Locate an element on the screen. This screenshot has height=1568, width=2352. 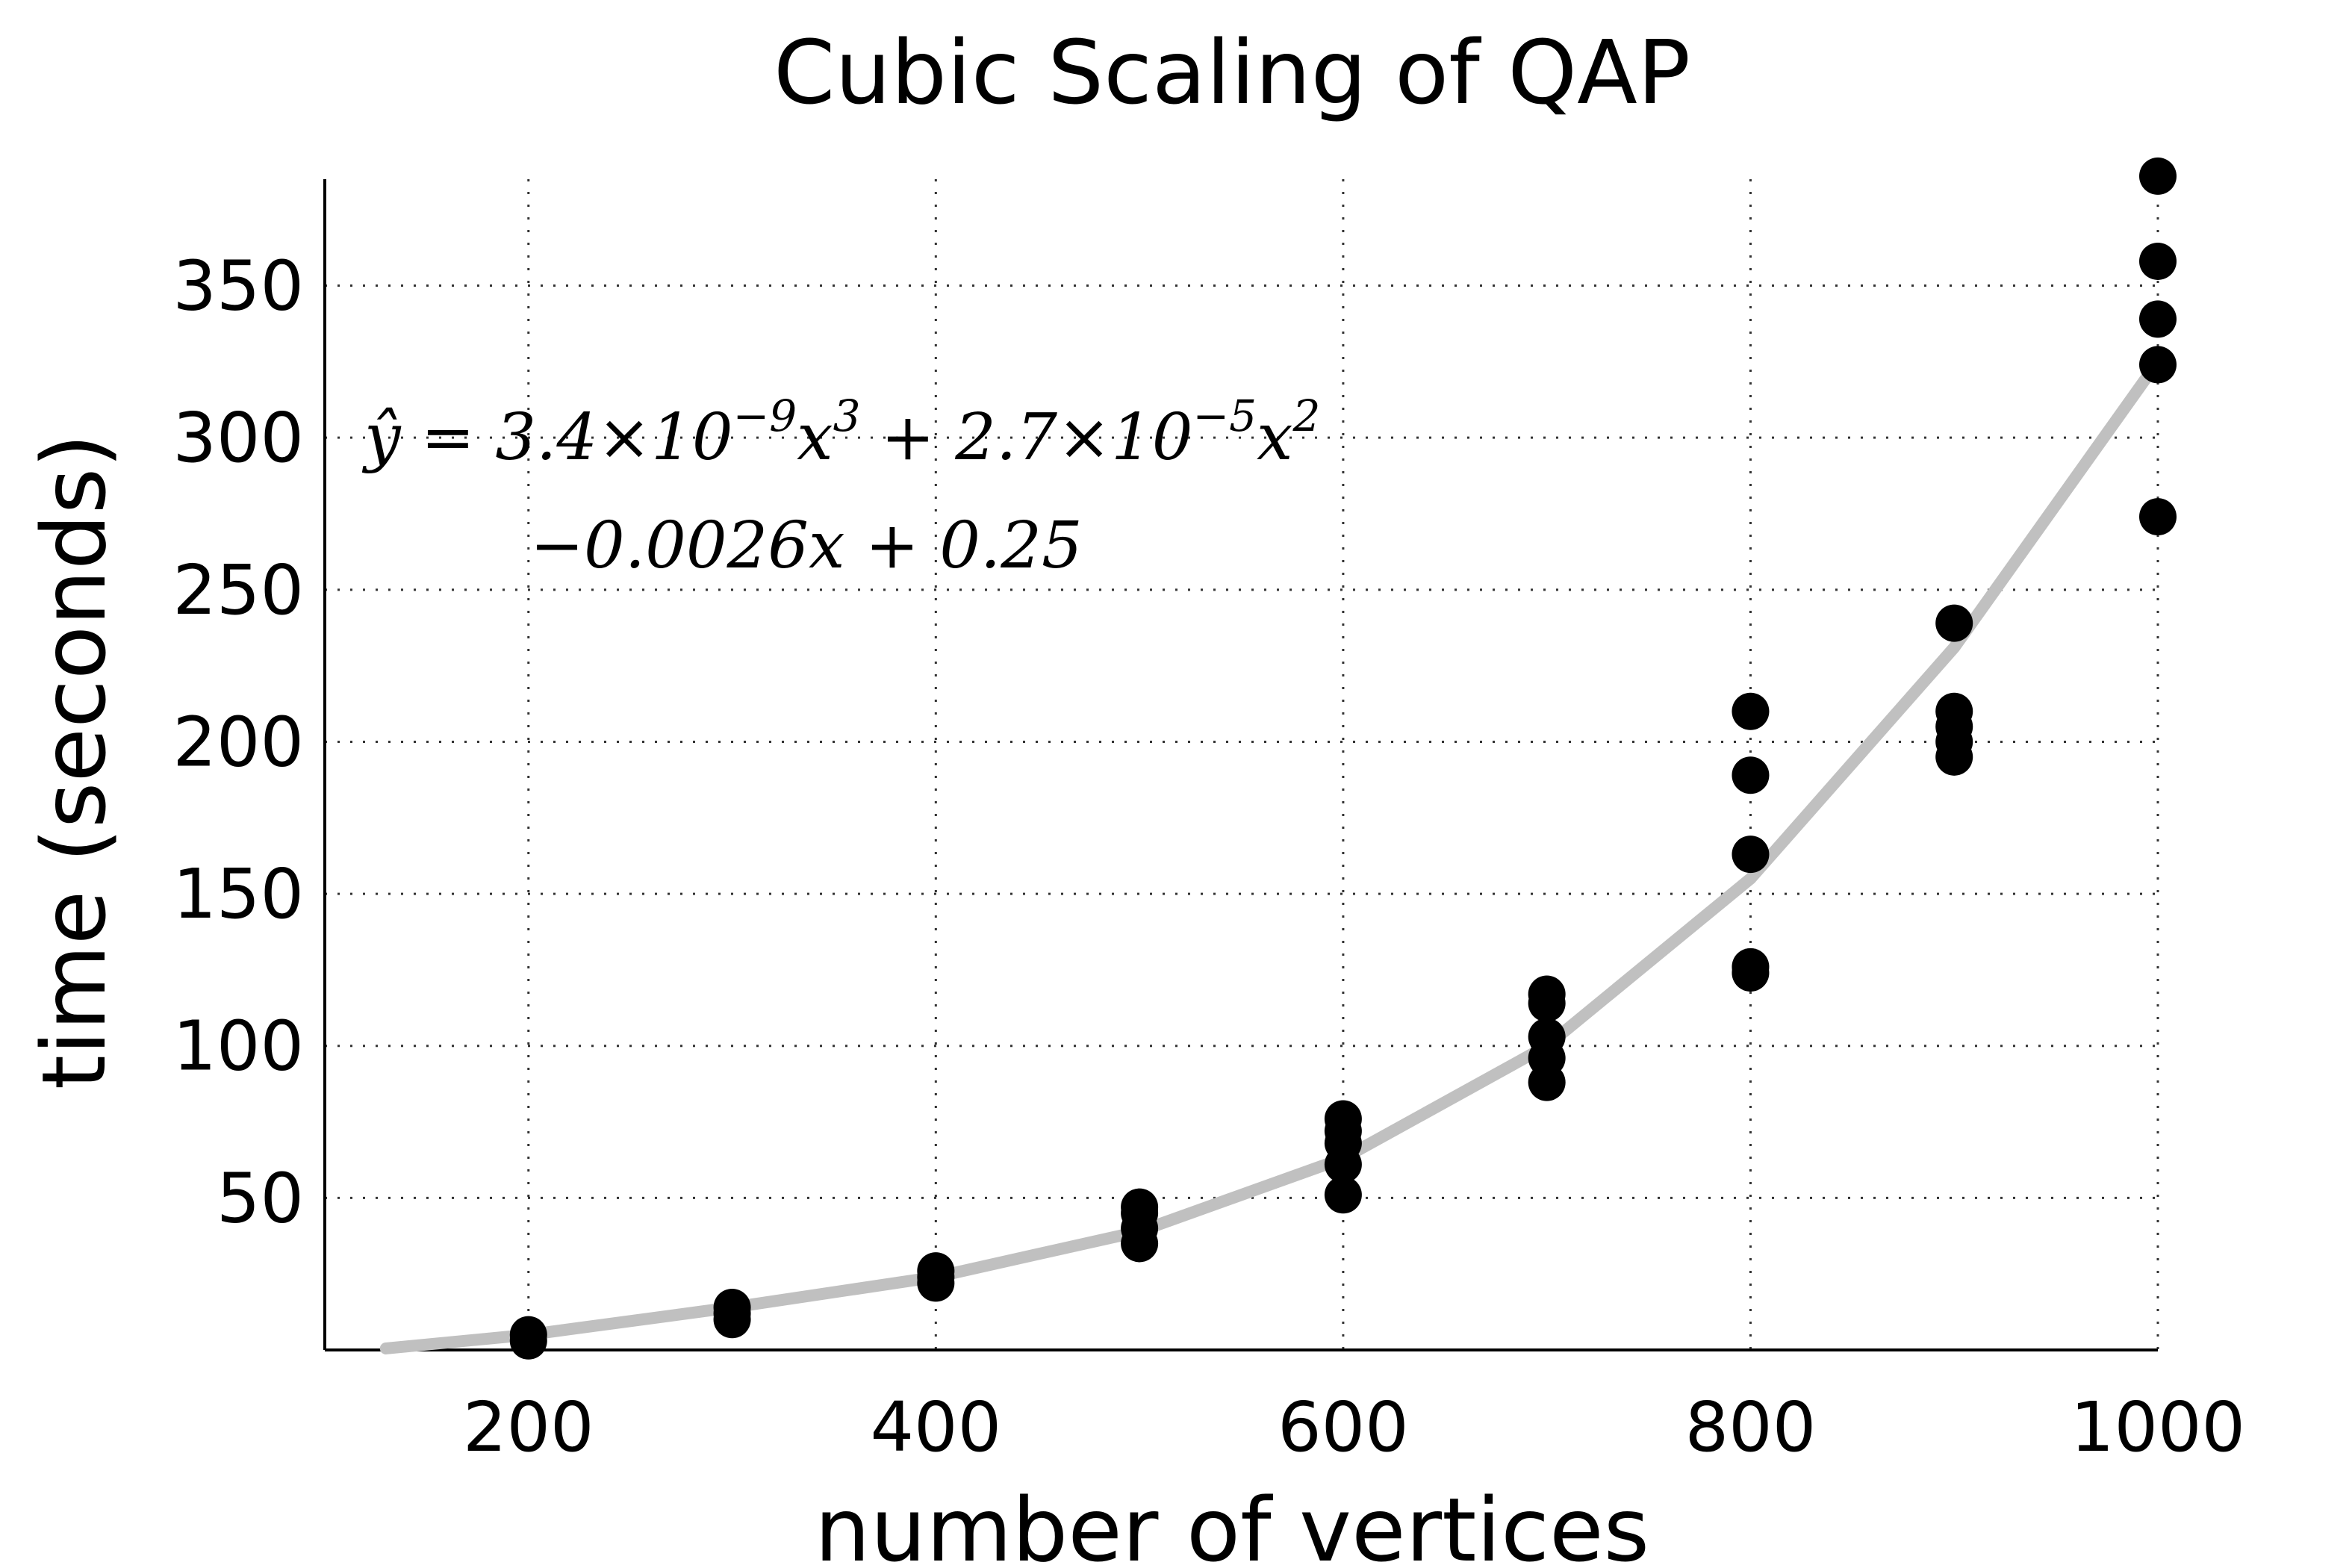
y-tick-label: 200 is located at coordinates (238, 742).